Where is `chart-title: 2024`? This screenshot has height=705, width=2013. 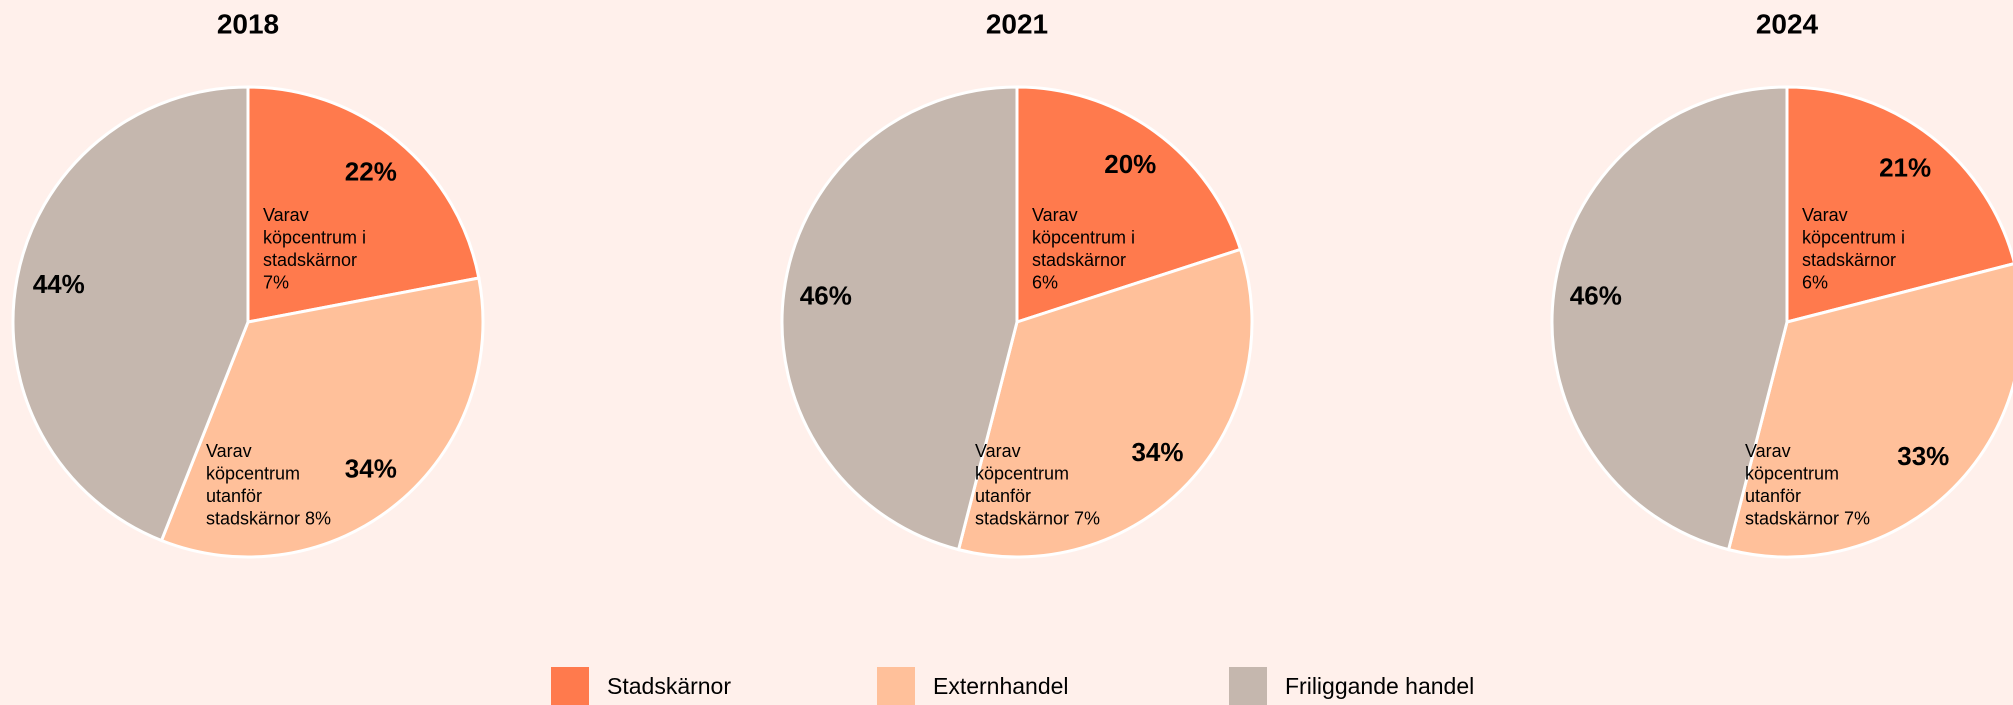 chart-title: 2024 is located at coordinates (1787, 23).